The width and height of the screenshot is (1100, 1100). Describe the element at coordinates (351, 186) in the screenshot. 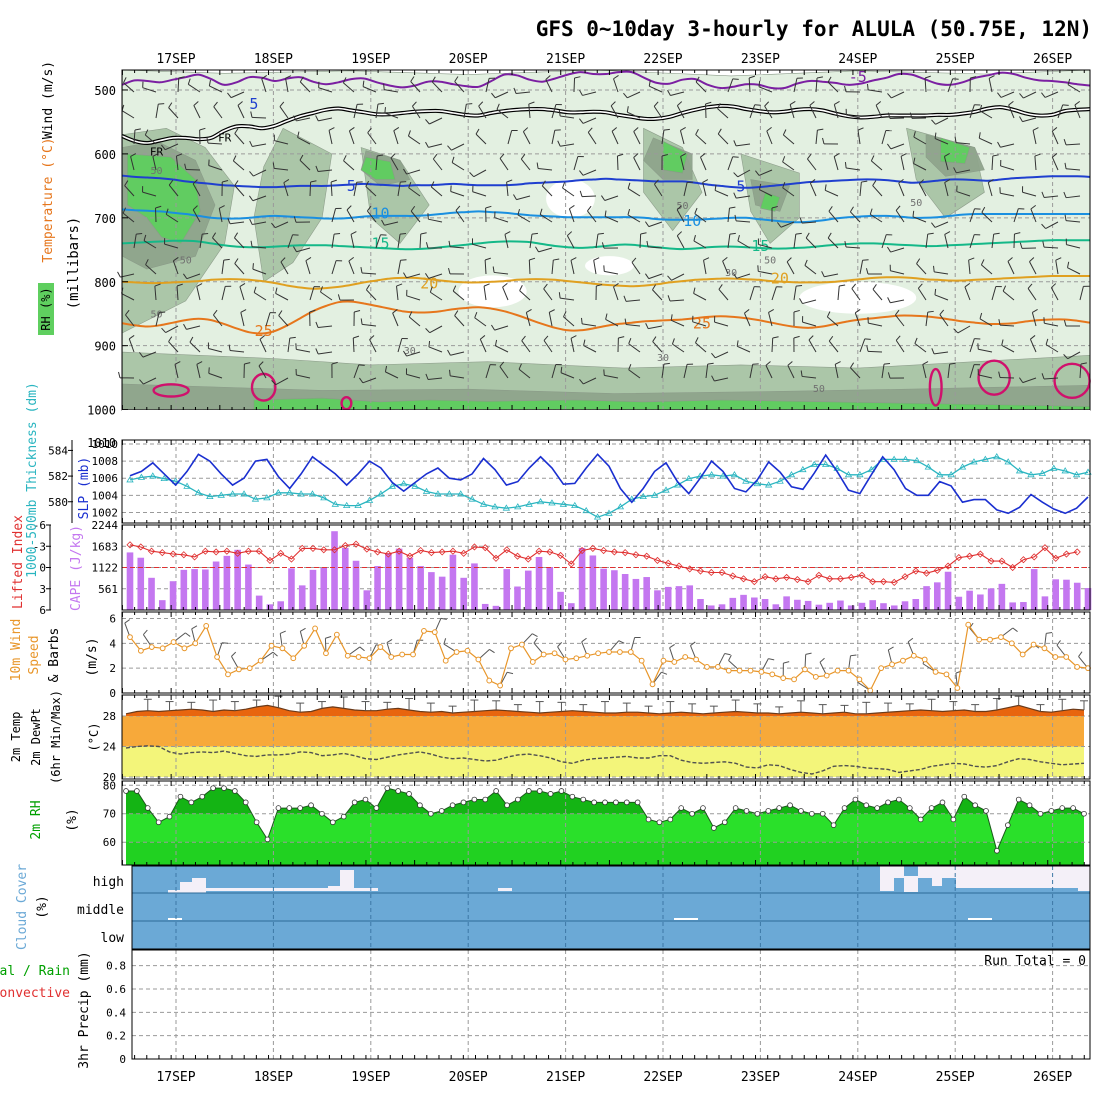

I see `isotherm-label: 5` at that location.